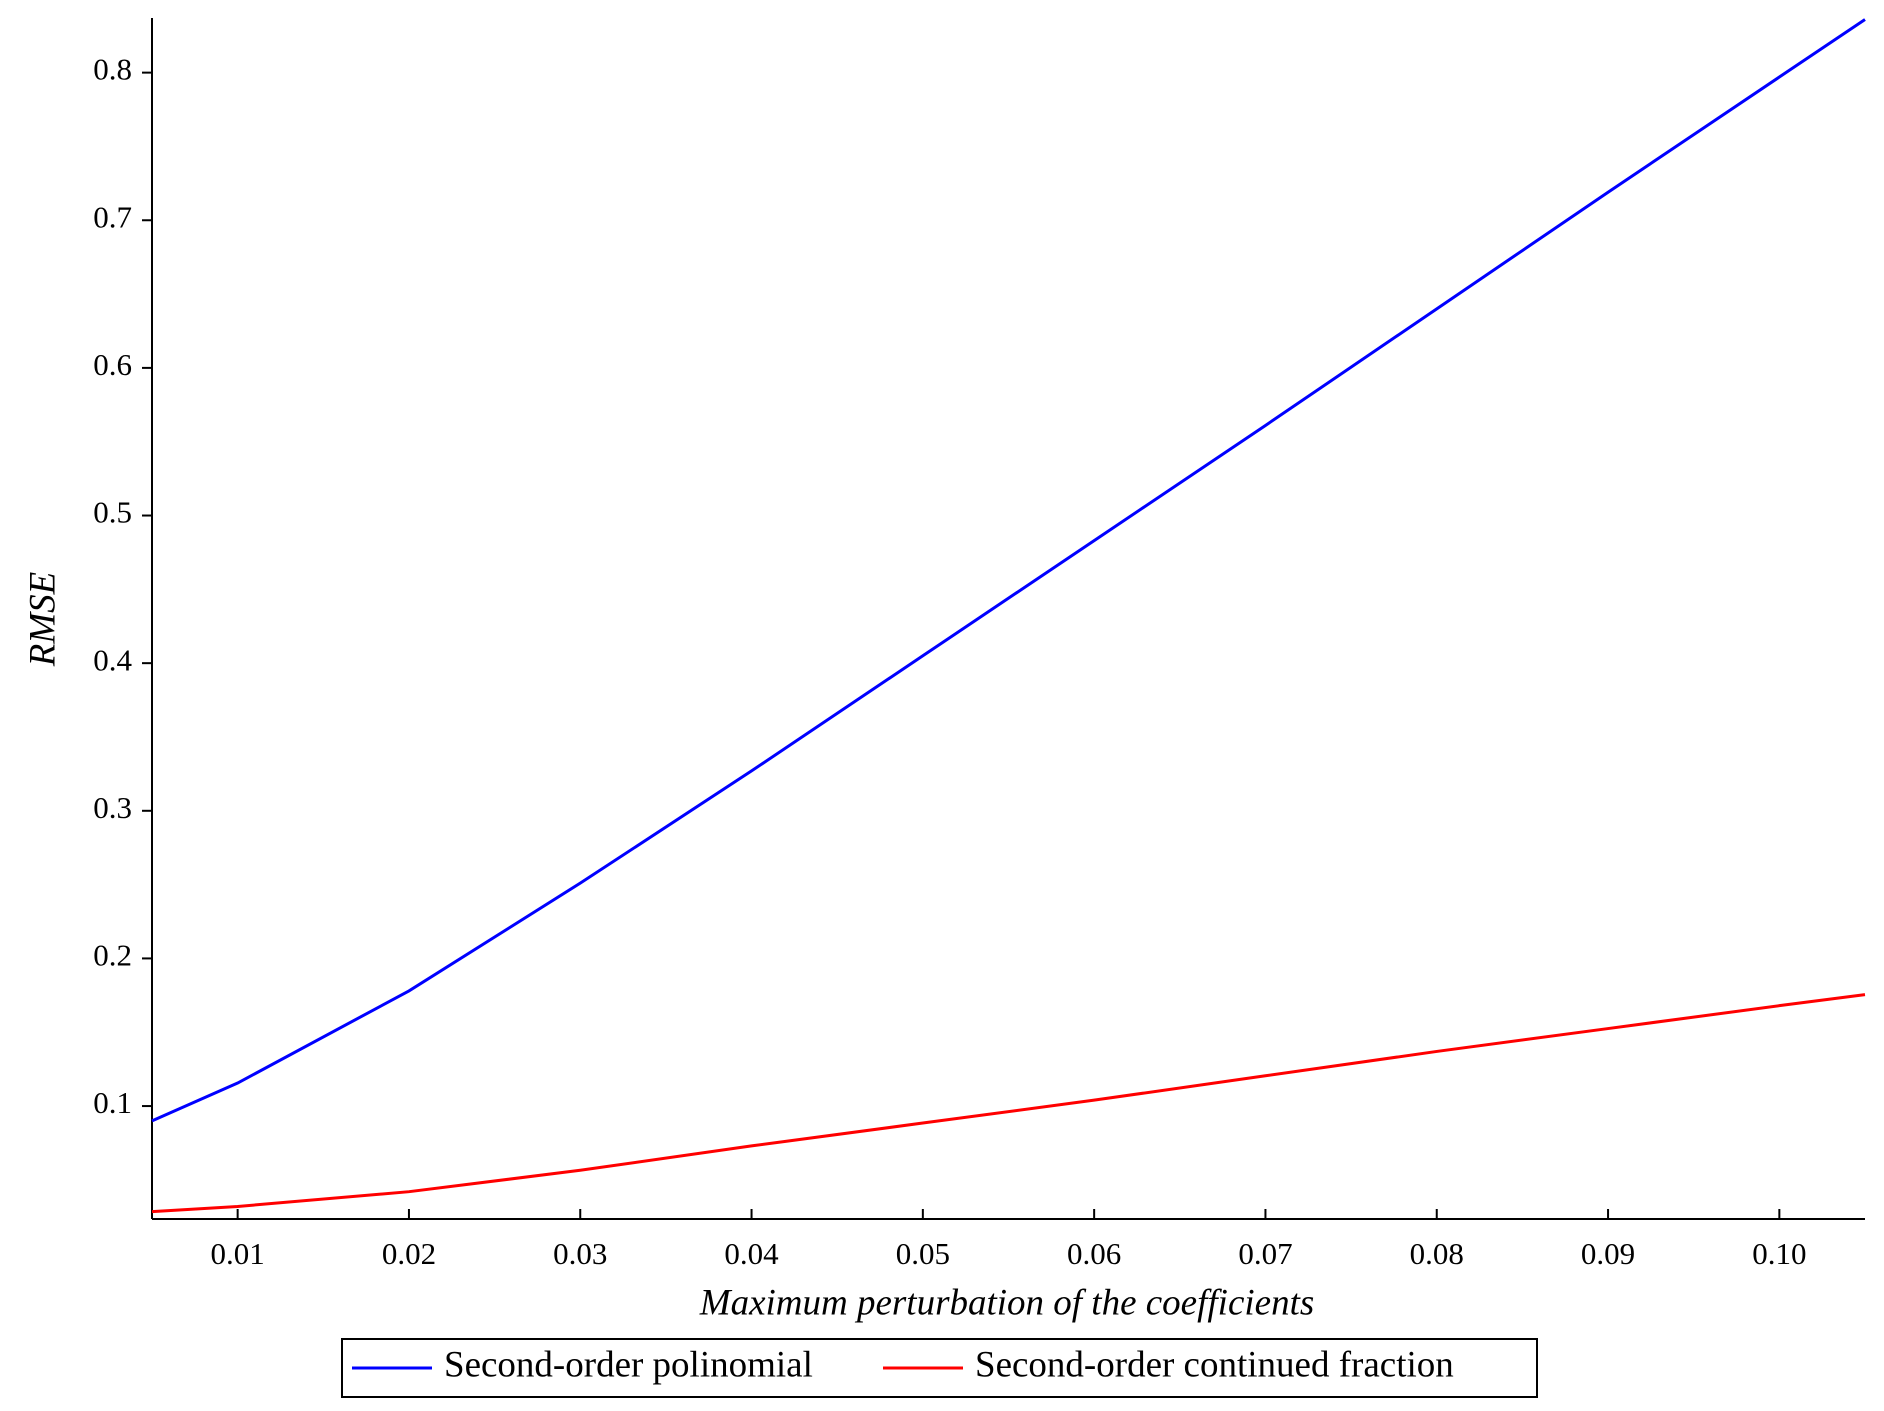  I want to click on x-tick-label: 0.03, so click(580, 1253).